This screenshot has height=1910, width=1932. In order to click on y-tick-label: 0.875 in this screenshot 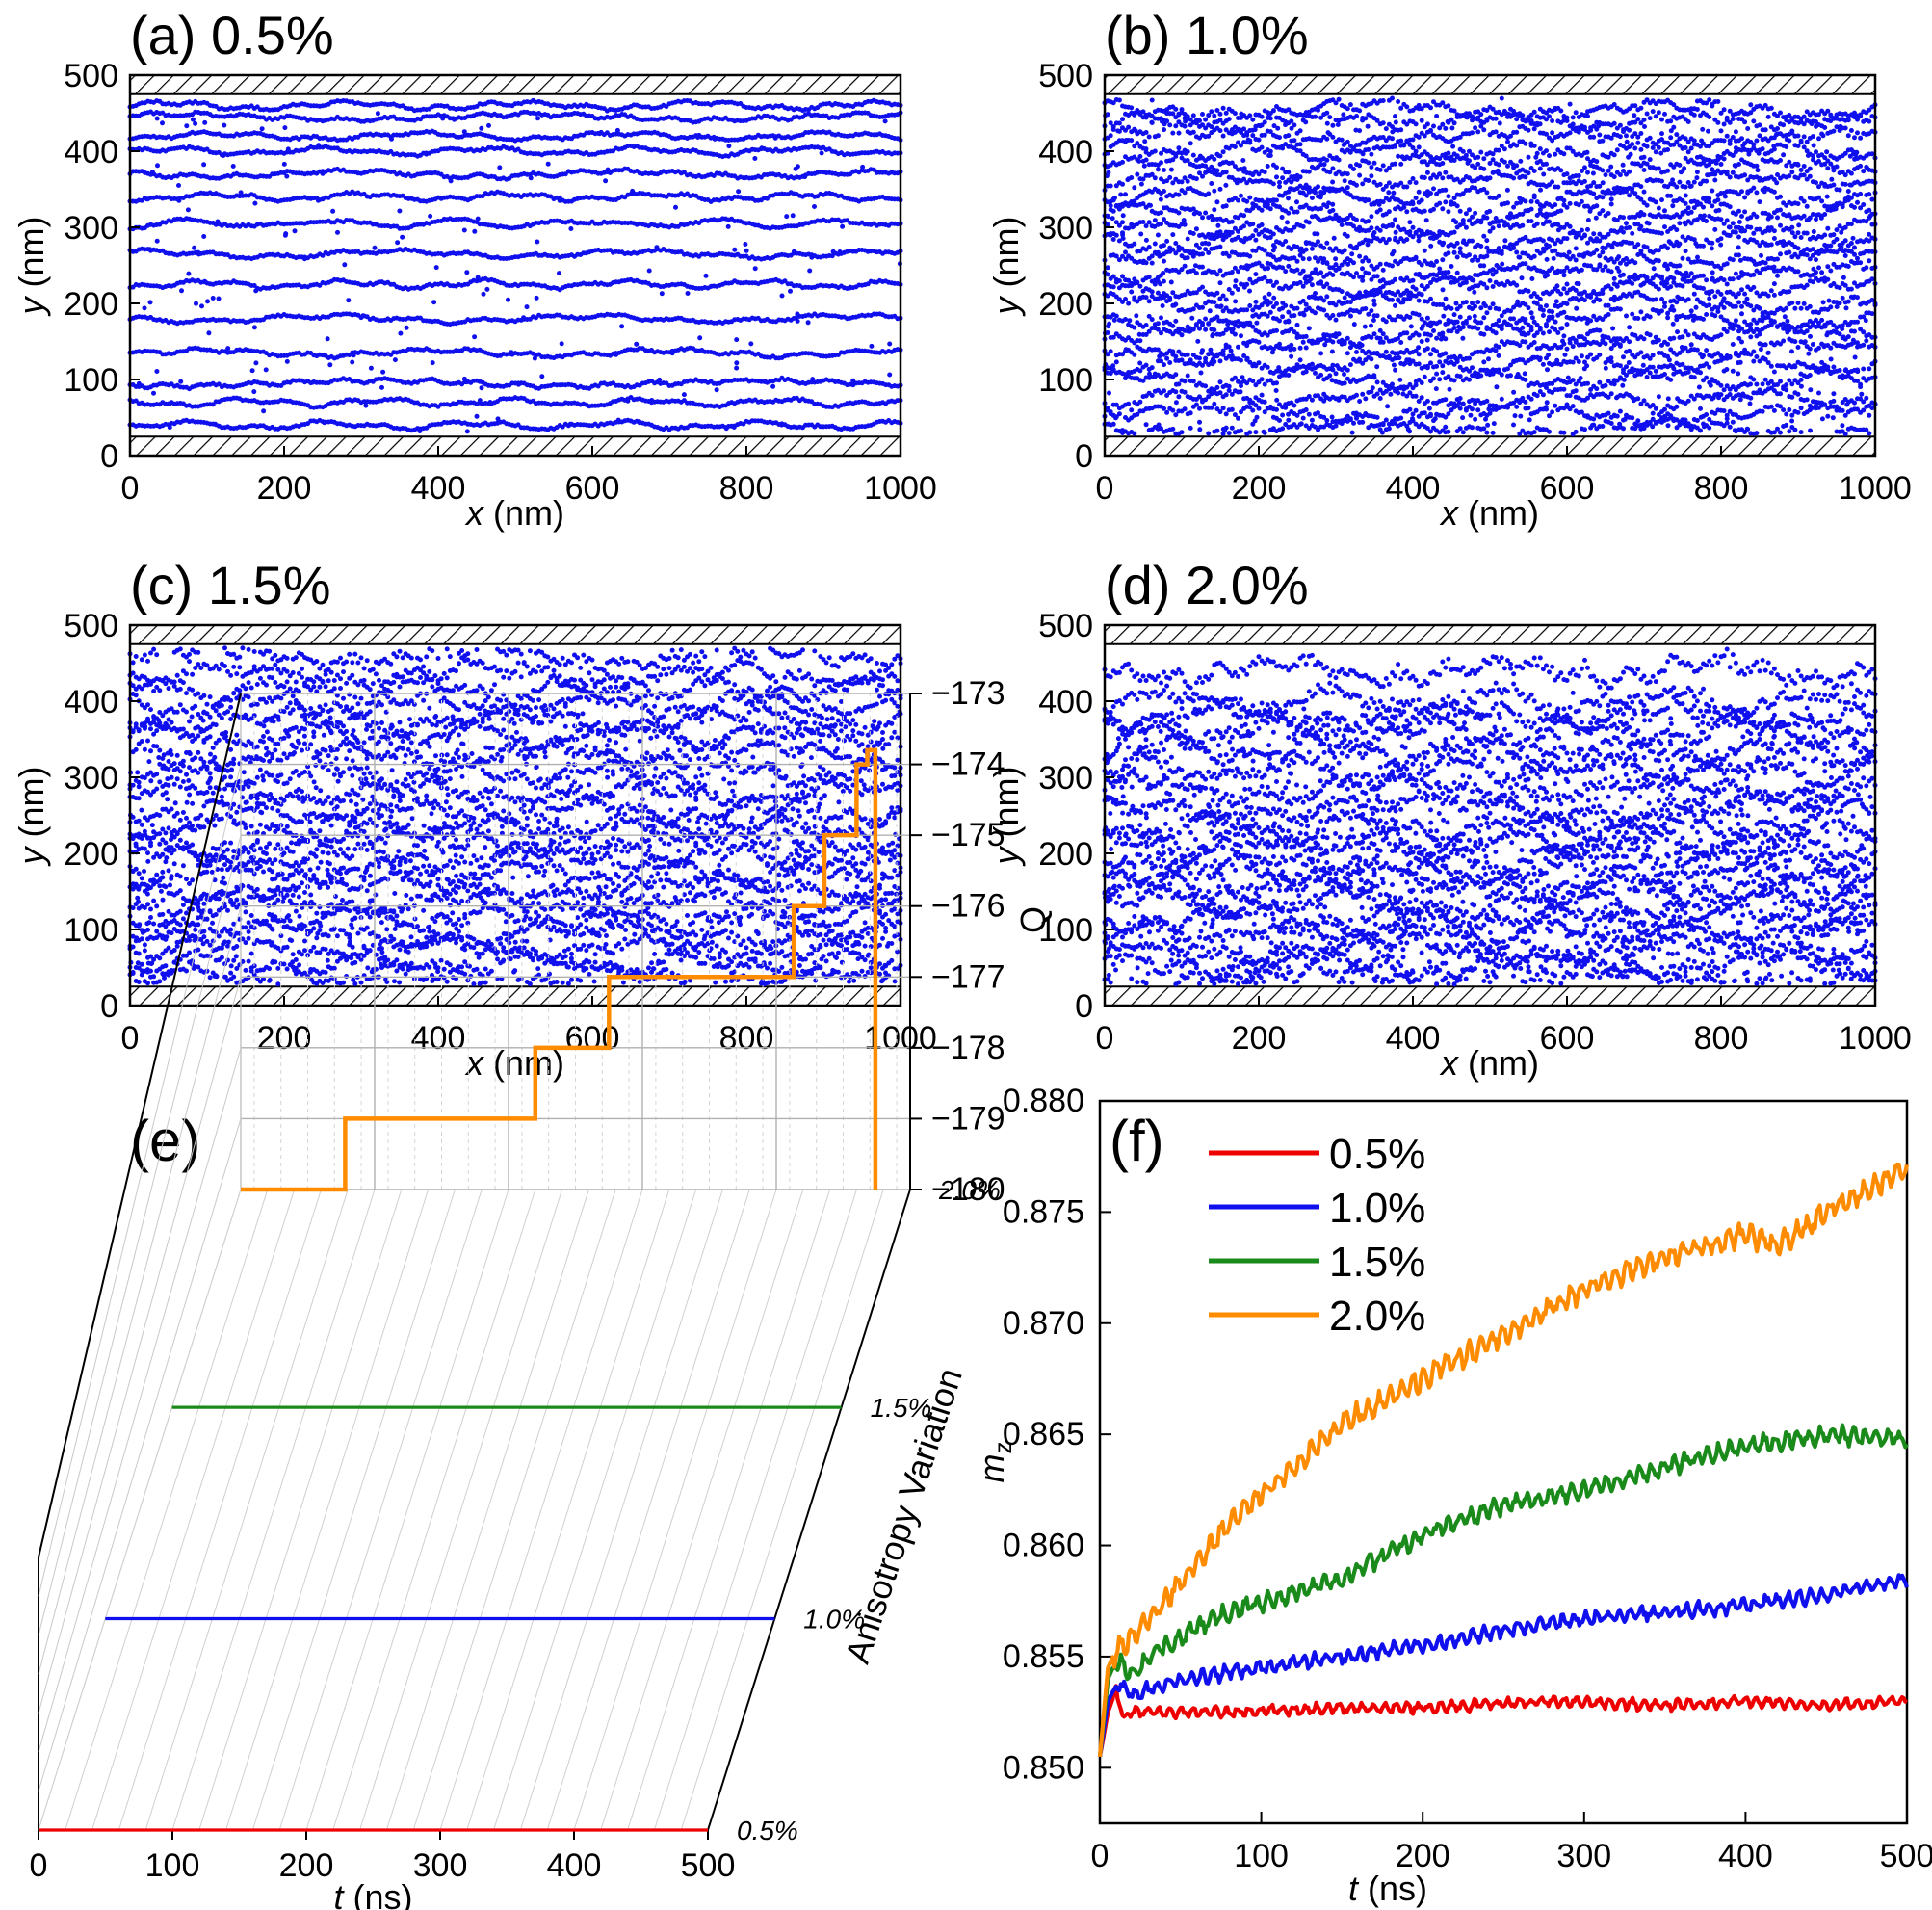, I will do `click(1043, 1211)`.